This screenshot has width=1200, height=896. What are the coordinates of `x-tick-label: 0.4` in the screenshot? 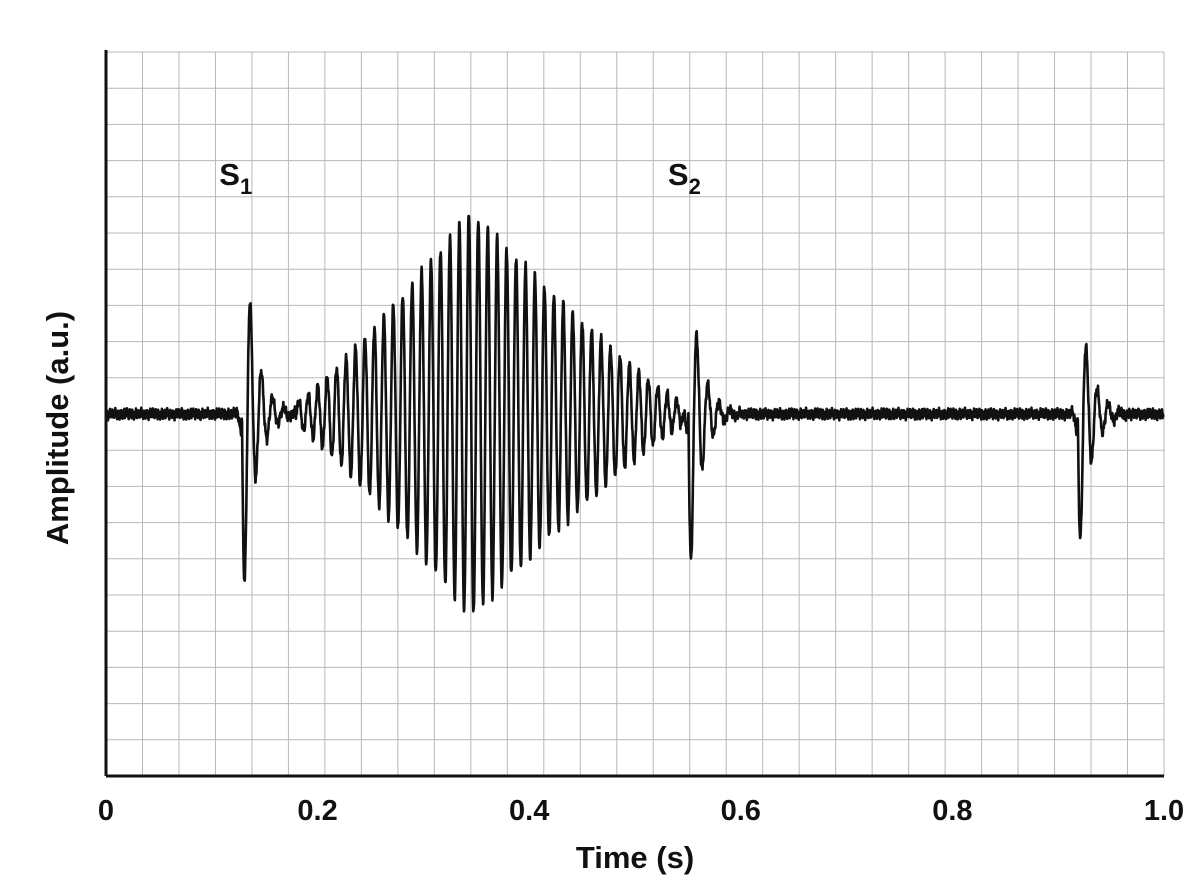 It's located at (529, 811).